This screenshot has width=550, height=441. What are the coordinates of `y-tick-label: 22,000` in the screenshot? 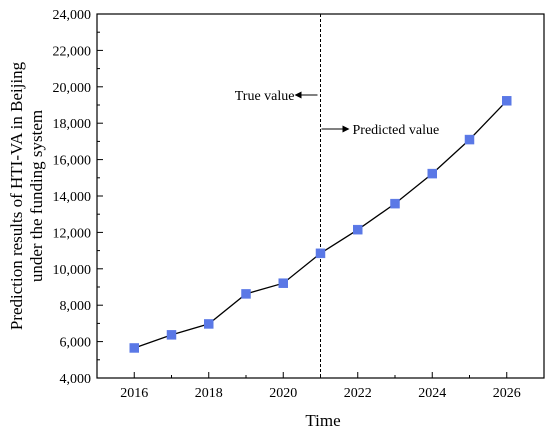 It's located at (72, 51).